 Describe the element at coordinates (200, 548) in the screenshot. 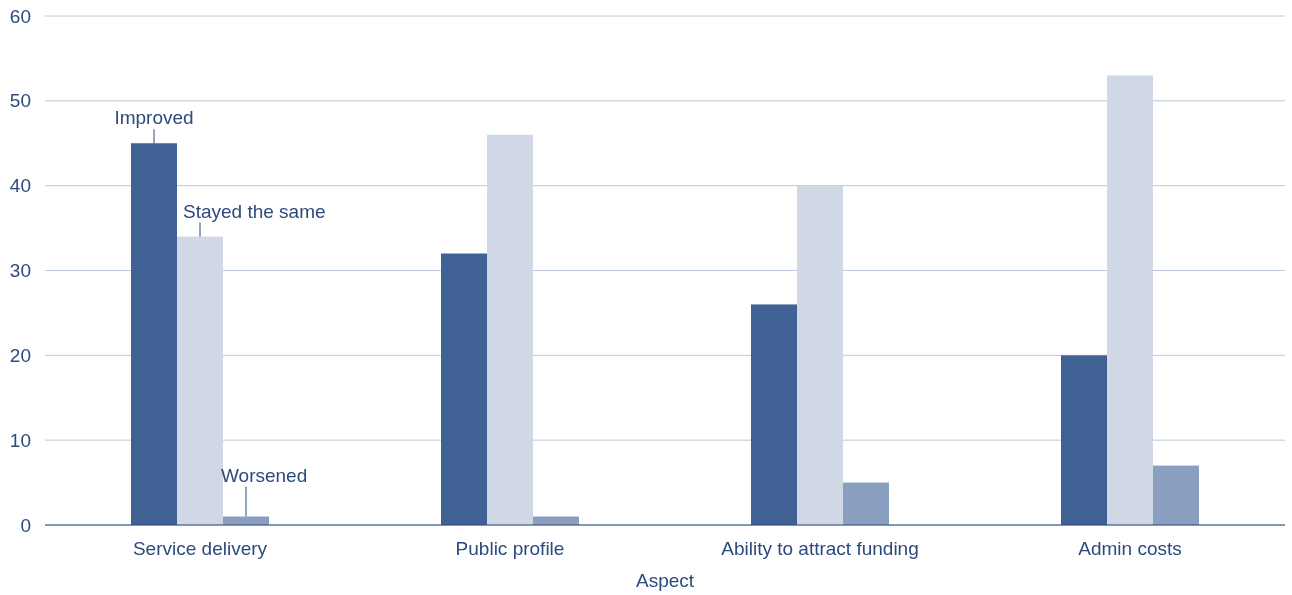

I see `x-tick-label: Service delivery` at that location.